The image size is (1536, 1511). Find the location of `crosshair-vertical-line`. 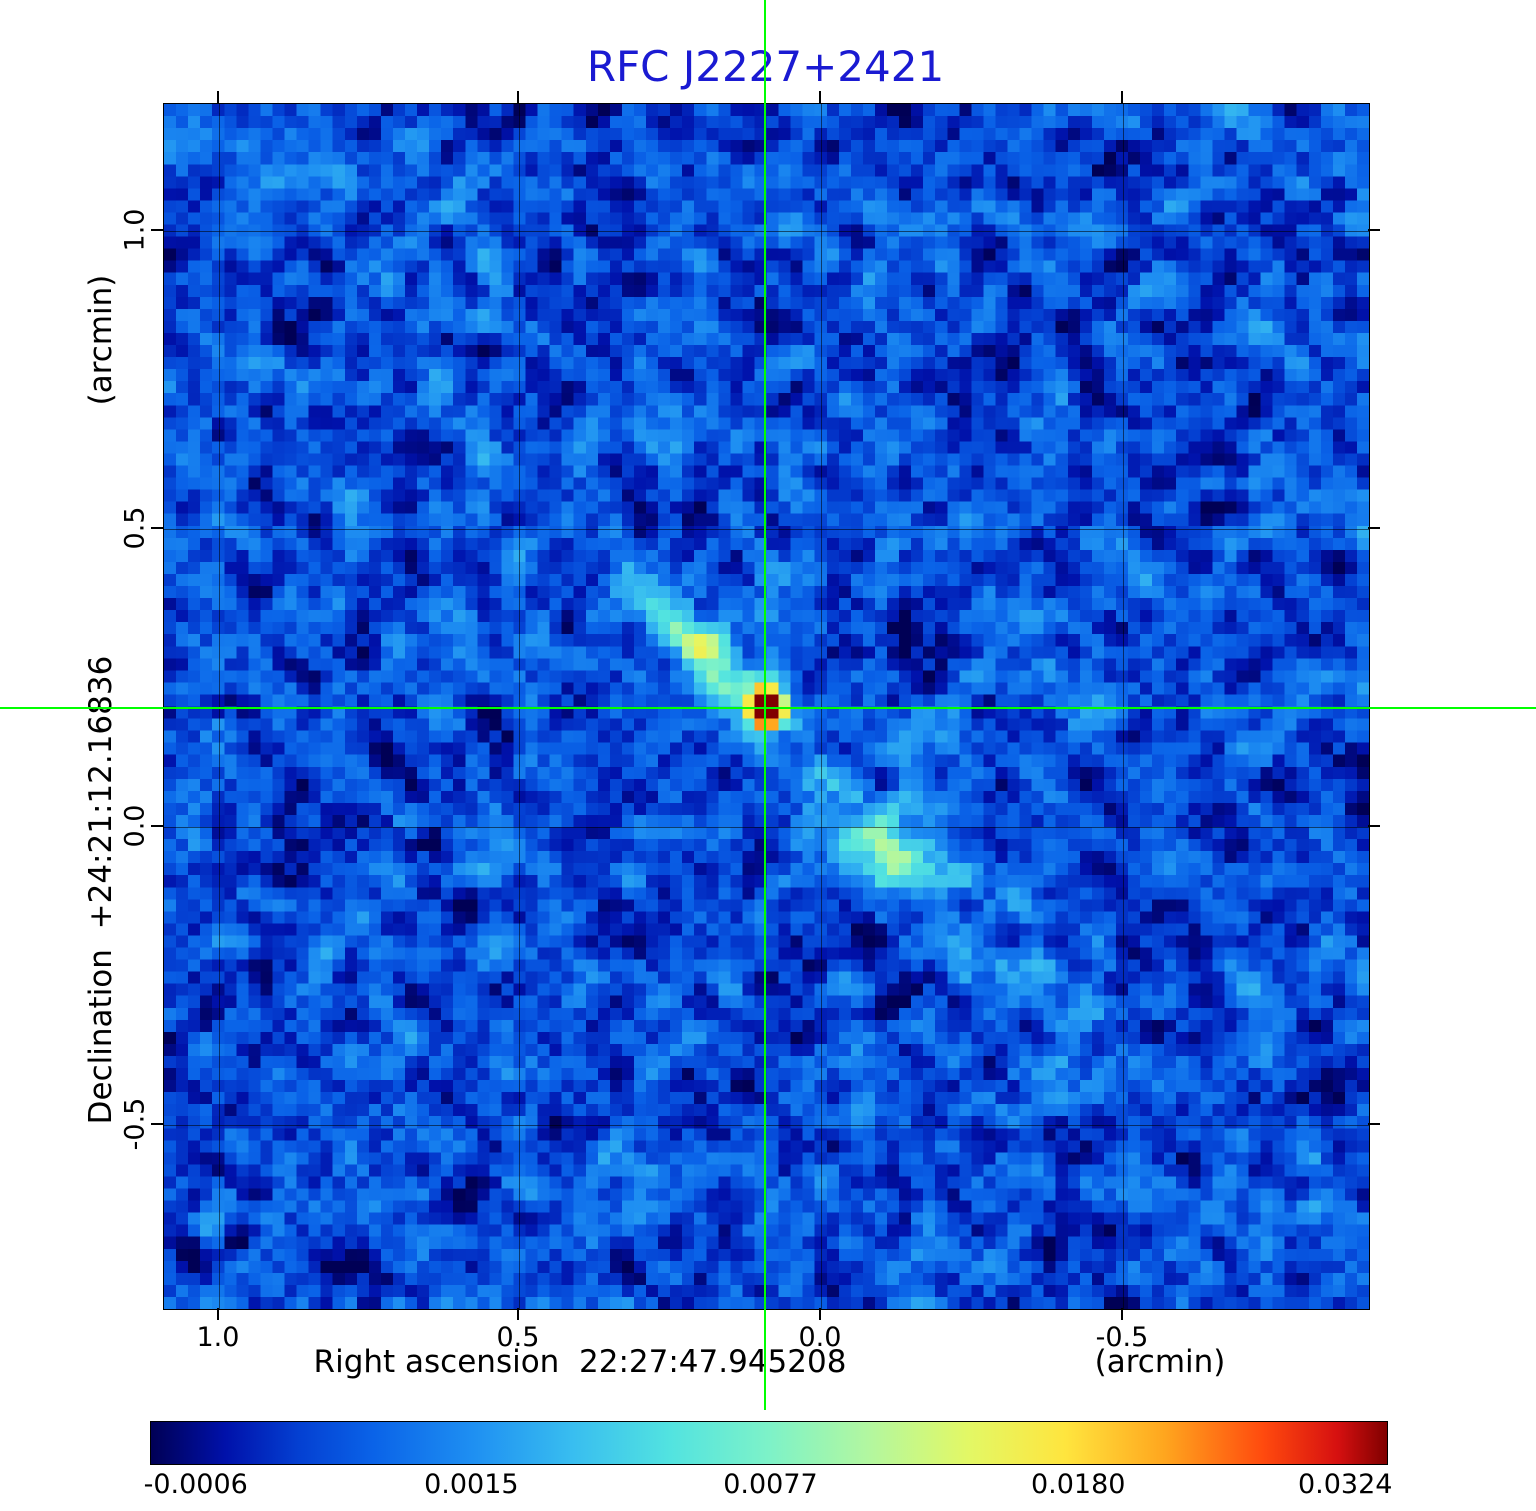

crosshair-vertical-line is located at coordinates (765, 705).